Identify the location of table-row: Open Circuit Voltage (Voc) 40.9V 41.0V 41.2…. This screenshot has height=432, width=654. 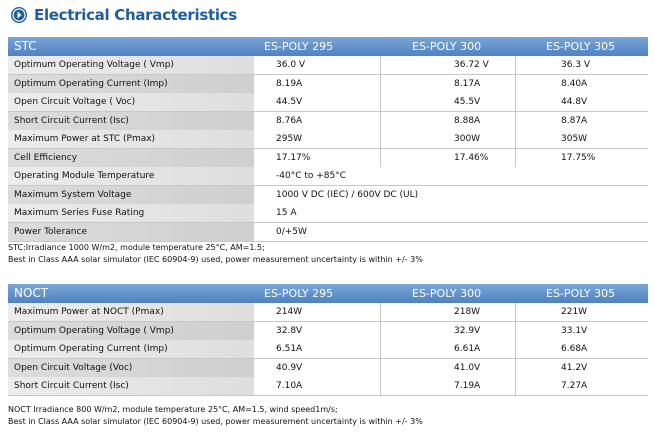
(328, 368).